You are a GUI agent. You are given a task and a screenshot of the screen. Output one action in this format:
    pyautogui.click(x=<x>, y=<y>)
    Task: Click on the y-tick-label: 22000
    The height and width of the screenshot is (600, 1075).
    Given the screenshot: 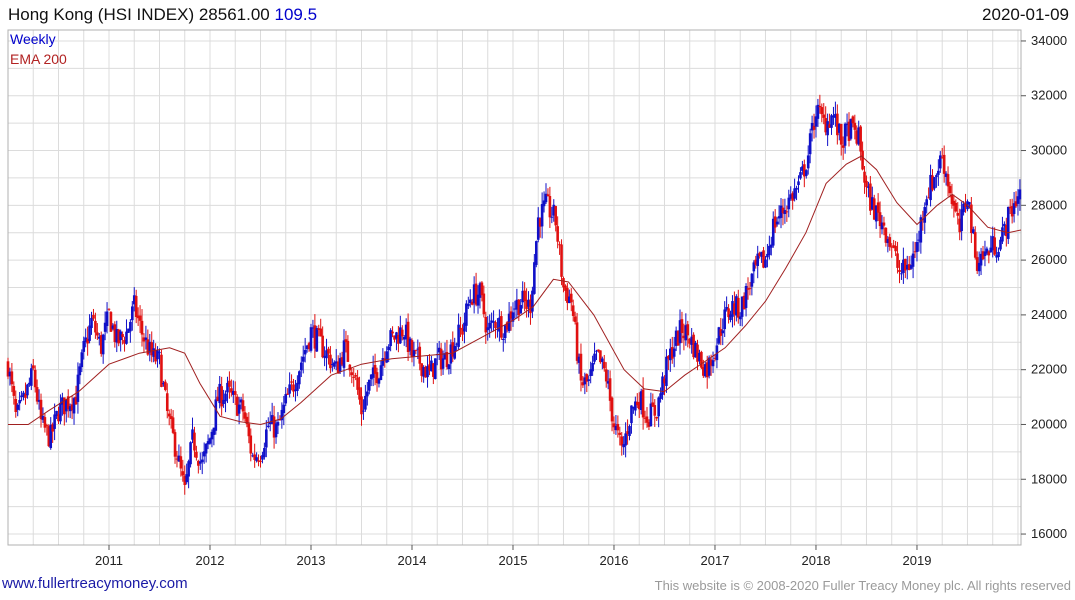 What is the action you would take?
    pyautogui.click(x=1049, y=369)
    